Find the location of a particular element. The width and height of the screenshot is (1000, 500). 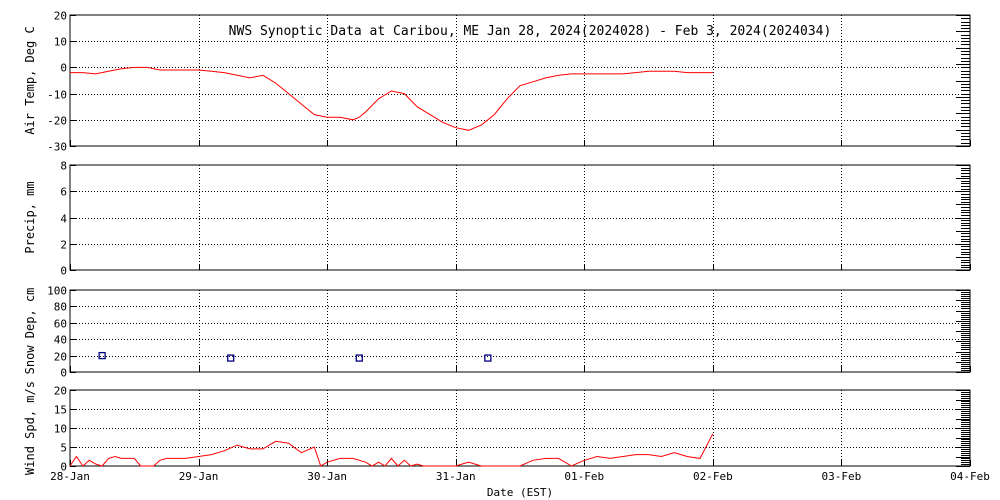

x-tick-label: 02-Feb is located at coordinates (713, 476).